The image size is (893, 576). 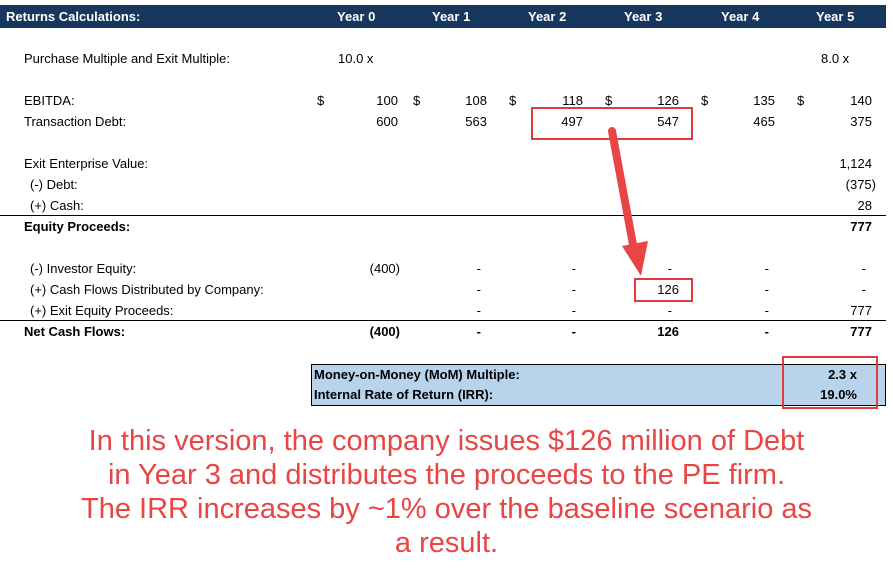 What do you see at coordinates (443, 311) in the screenshot?
I see `table-row-exit-equity-proceeds: (+) Exit Equity Proceeds: - - - - 777` at bounding box center [443, 311].